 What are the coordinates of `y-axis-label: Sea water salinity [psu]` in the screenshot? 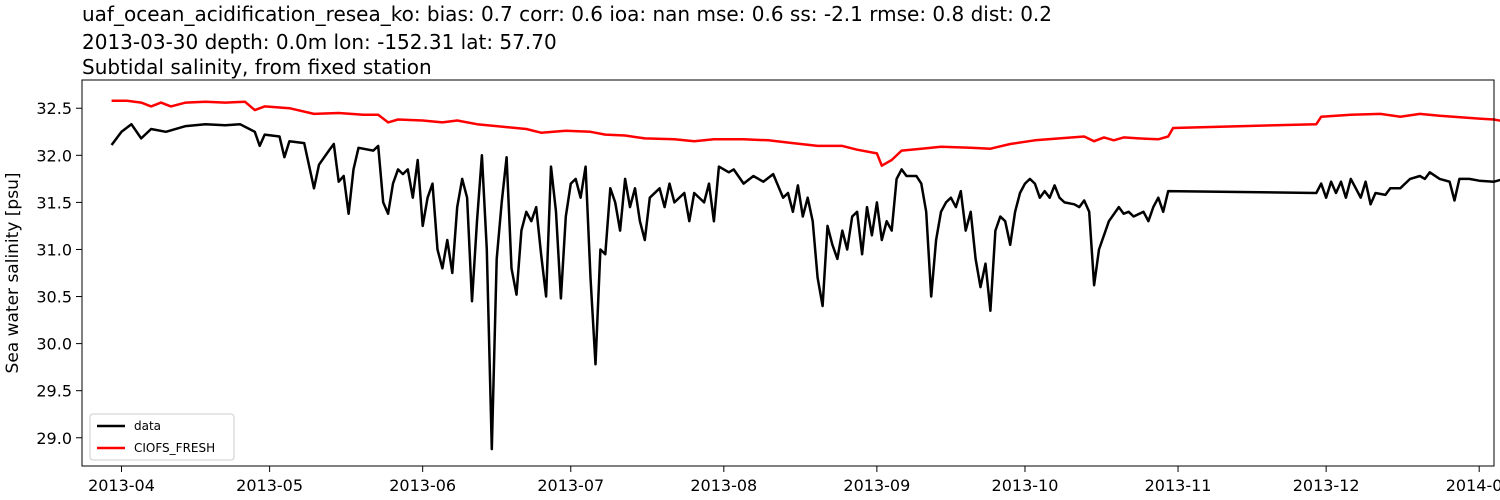 It's located at (13, 273).